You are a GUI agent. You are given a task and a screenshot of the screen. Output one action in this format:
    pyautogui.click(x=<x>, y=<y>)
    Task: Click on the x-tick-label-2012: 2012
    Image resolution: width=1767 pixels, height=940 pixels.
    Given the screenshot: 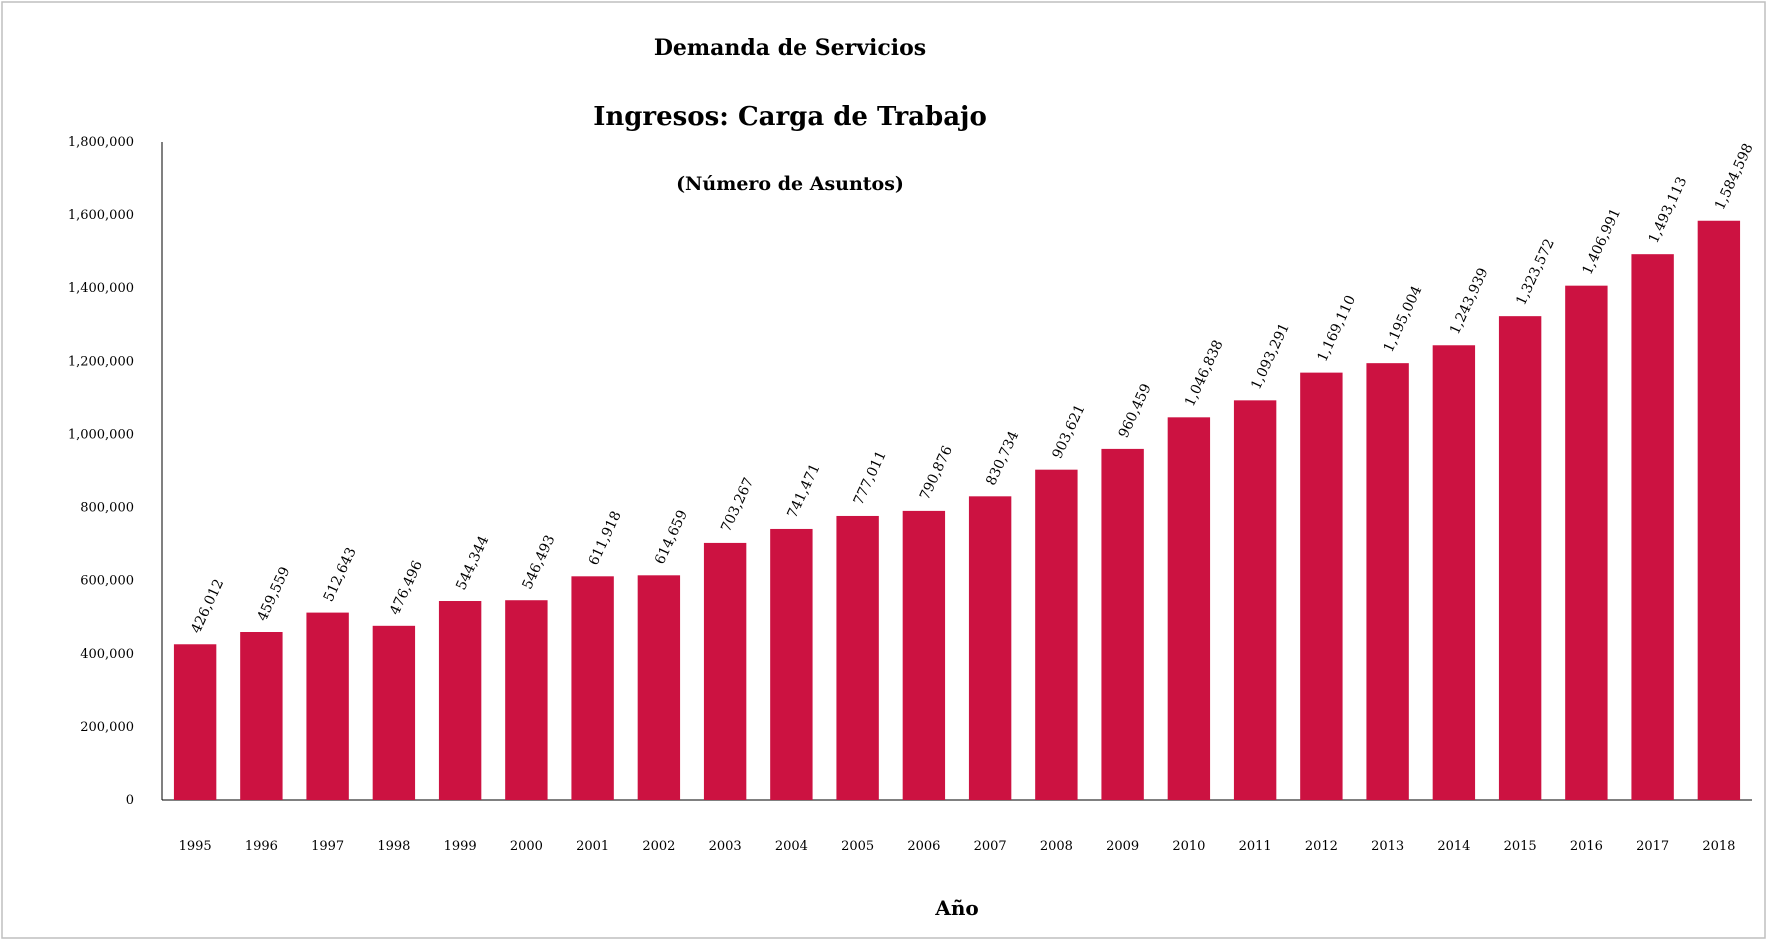 What is the action you would take?
    pyautogui.click(x=1321, y=846)
    